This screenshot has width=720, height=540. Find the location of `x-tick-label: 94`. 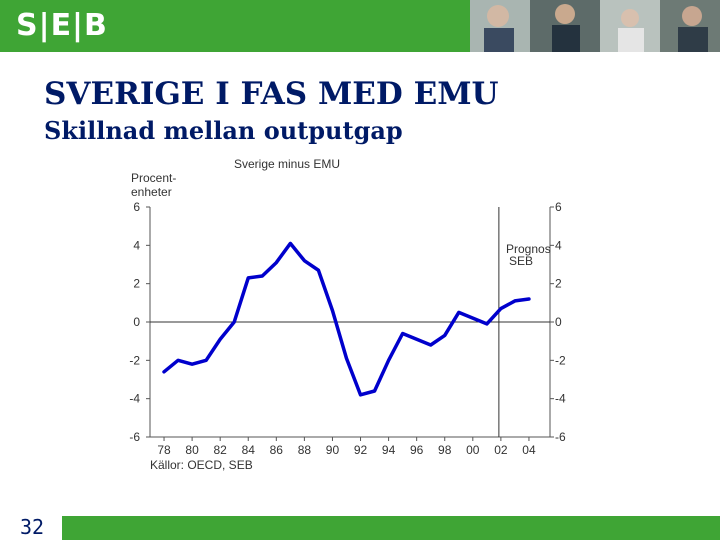

x-tick-label: 94 is located at coordinates (389, 450).